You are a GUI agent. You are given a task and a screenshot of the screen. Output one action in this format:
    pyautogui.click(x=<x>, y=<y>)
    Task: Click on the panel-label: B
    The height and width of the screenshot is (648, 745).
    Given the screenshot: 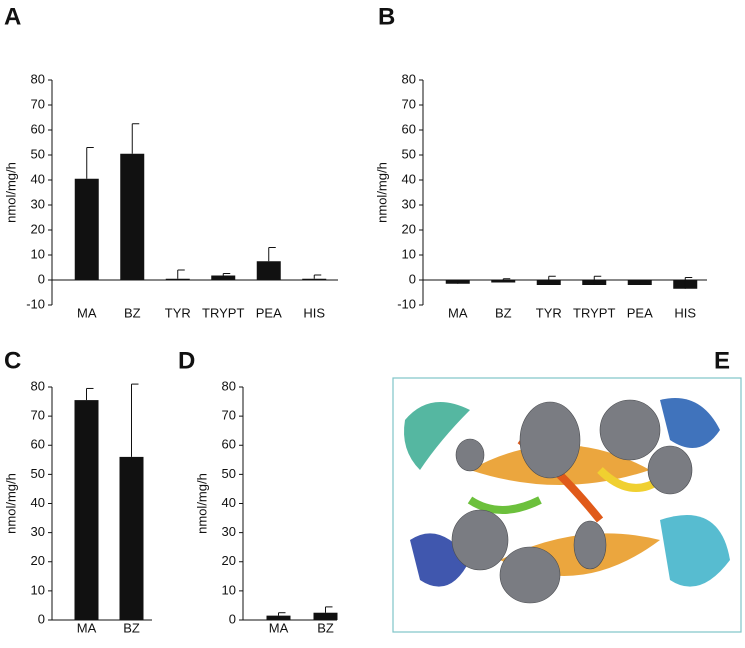 What is the action you would take?
    pyautogui.click(x=386, y=16)
    